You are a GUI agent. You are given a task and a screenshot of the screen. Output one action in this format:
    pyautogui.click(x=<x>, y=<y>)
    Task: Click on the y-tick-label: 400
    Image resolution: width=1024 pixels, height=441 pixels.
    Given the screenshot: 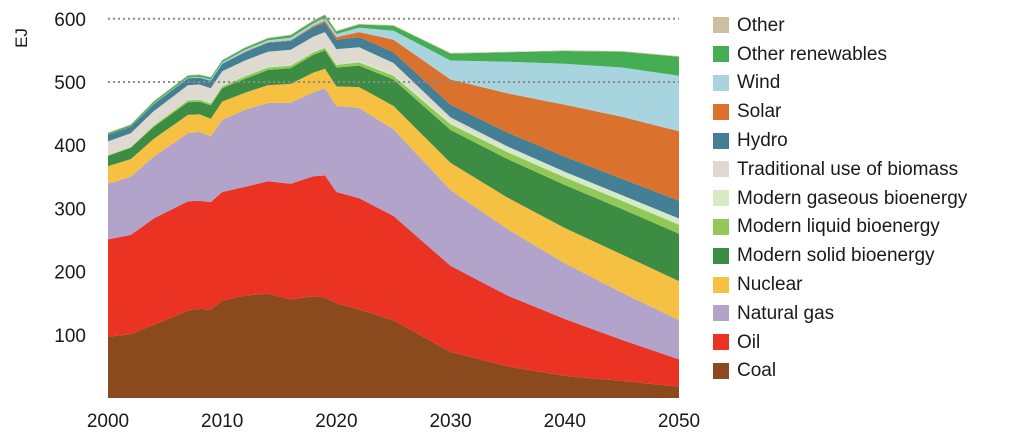 What is the action you would take?
    pyautogui.click(x=70, y=146)
    